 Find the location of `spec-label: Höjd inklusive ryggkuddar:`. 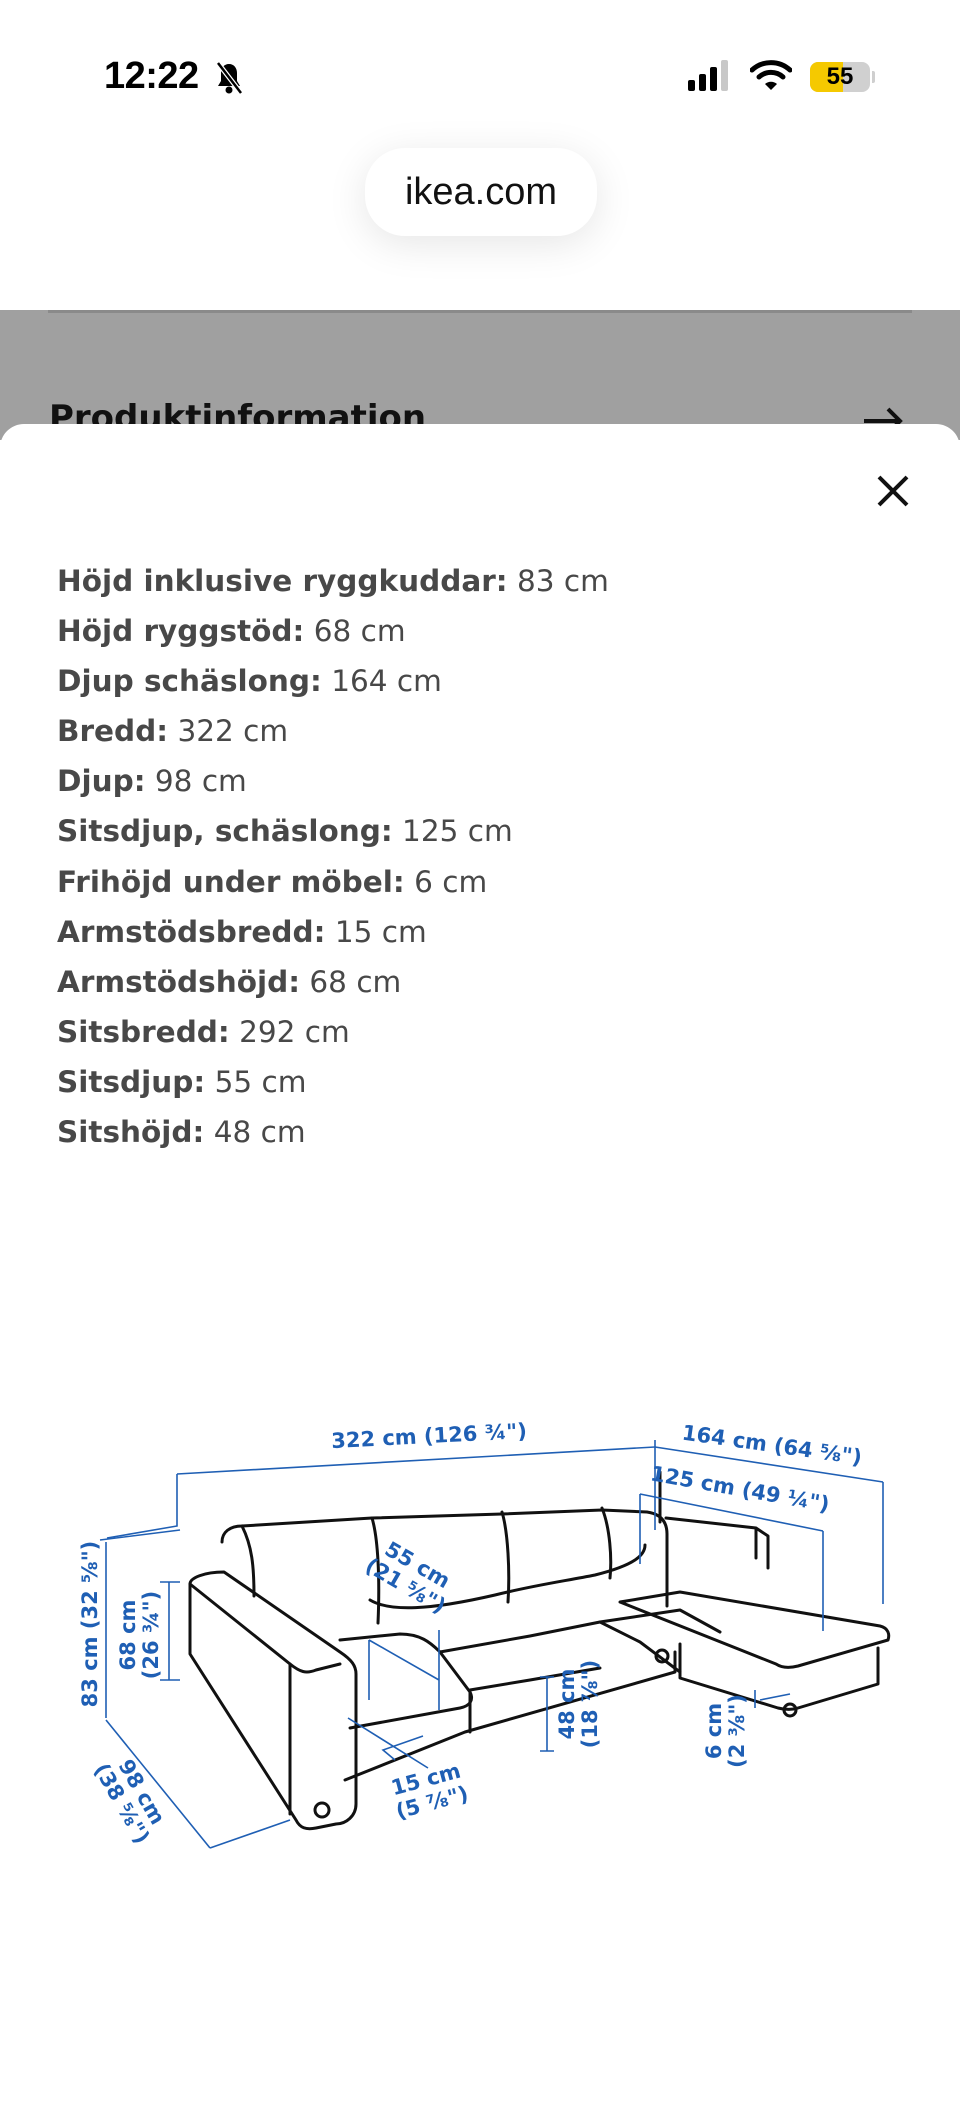

spec-label: Höjd inklusive ryggkuddar: is located at coordinates (282, 581).